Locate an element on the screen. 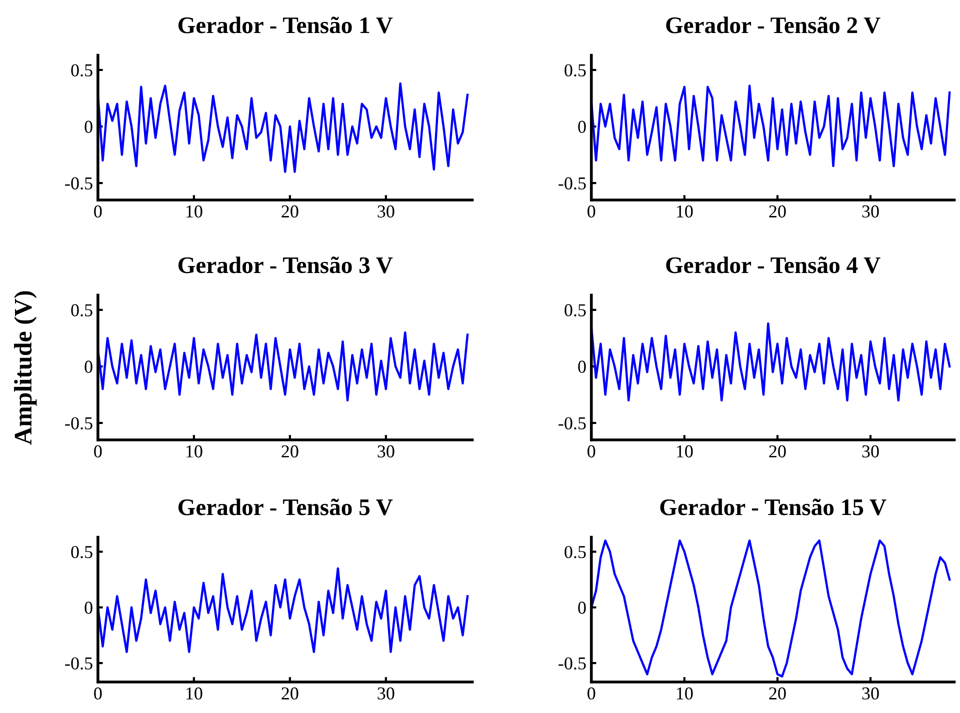 This screenshot has height=713, width=960. chart-title: Gerador - Tensão 3 V is located at coordinates (285, 265).